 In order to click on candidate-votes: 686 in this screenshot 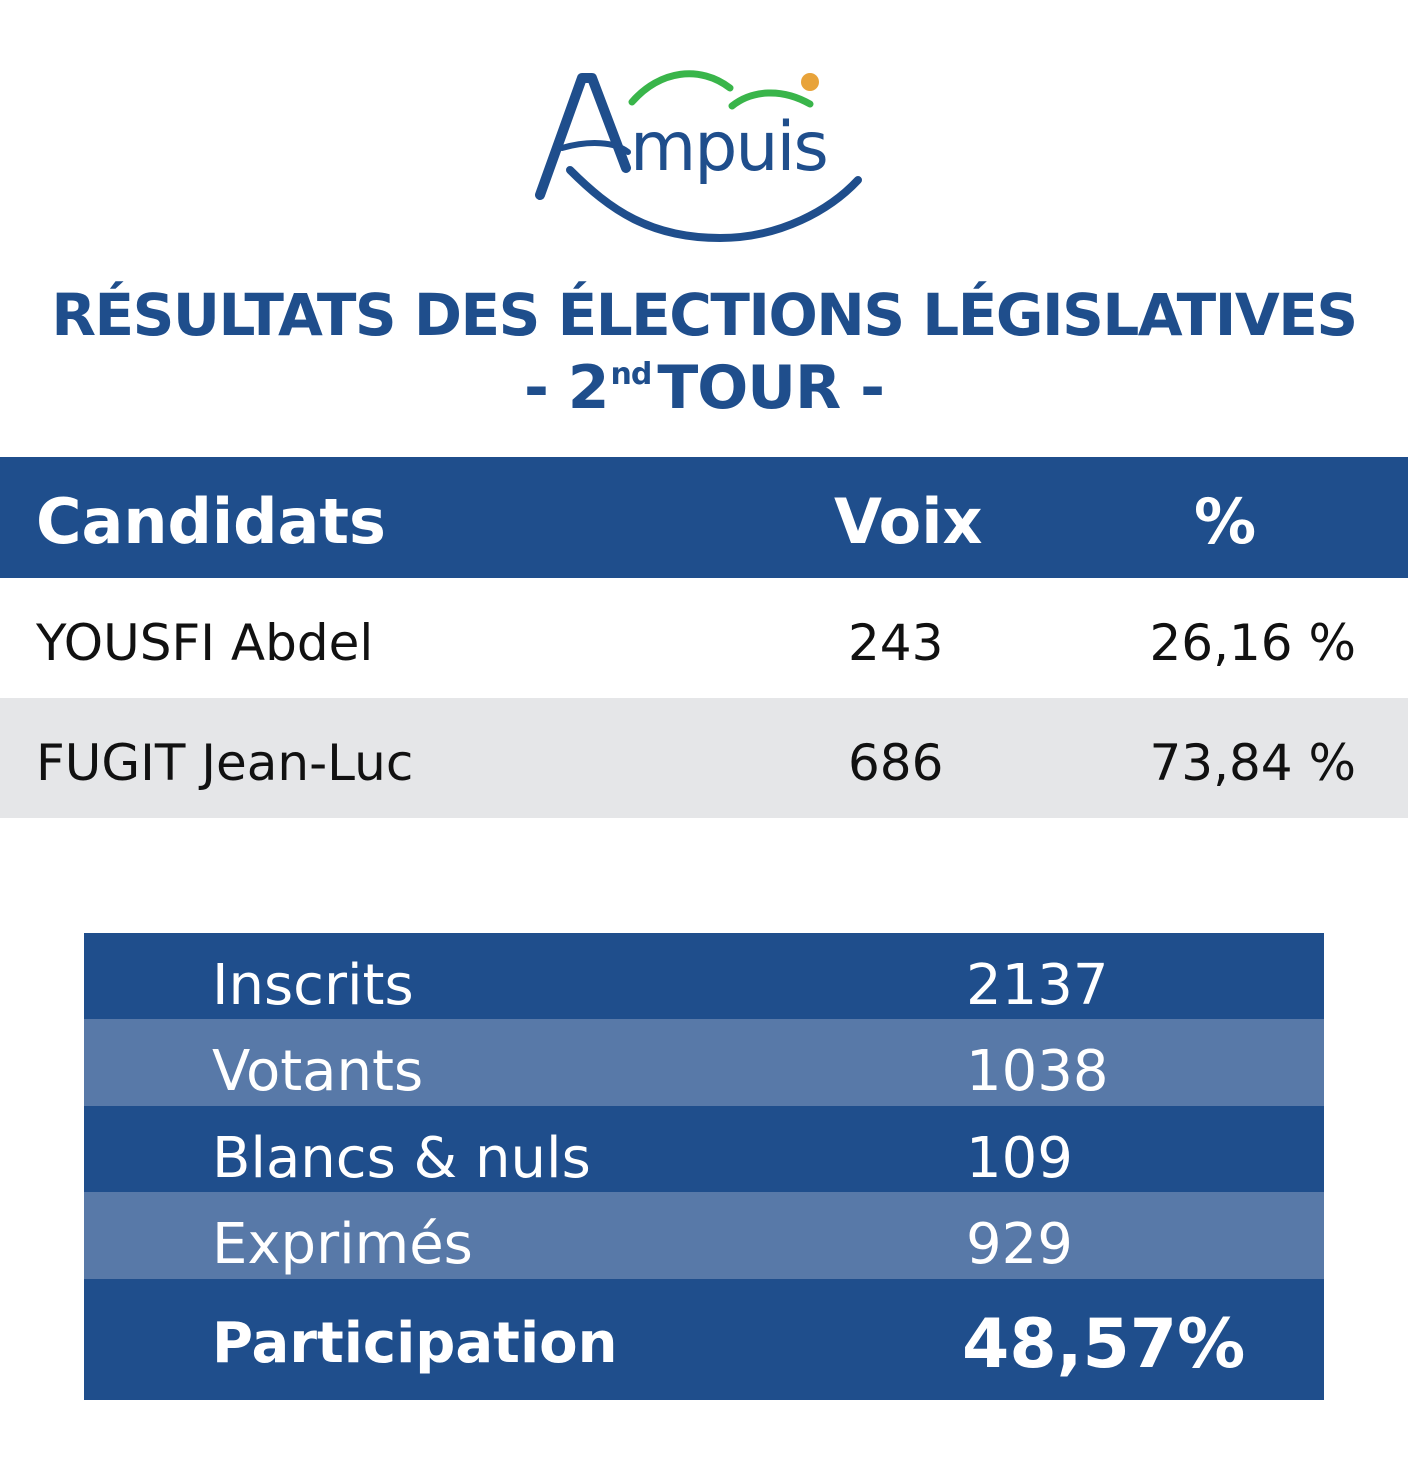, I will do `click(896, 763)`.